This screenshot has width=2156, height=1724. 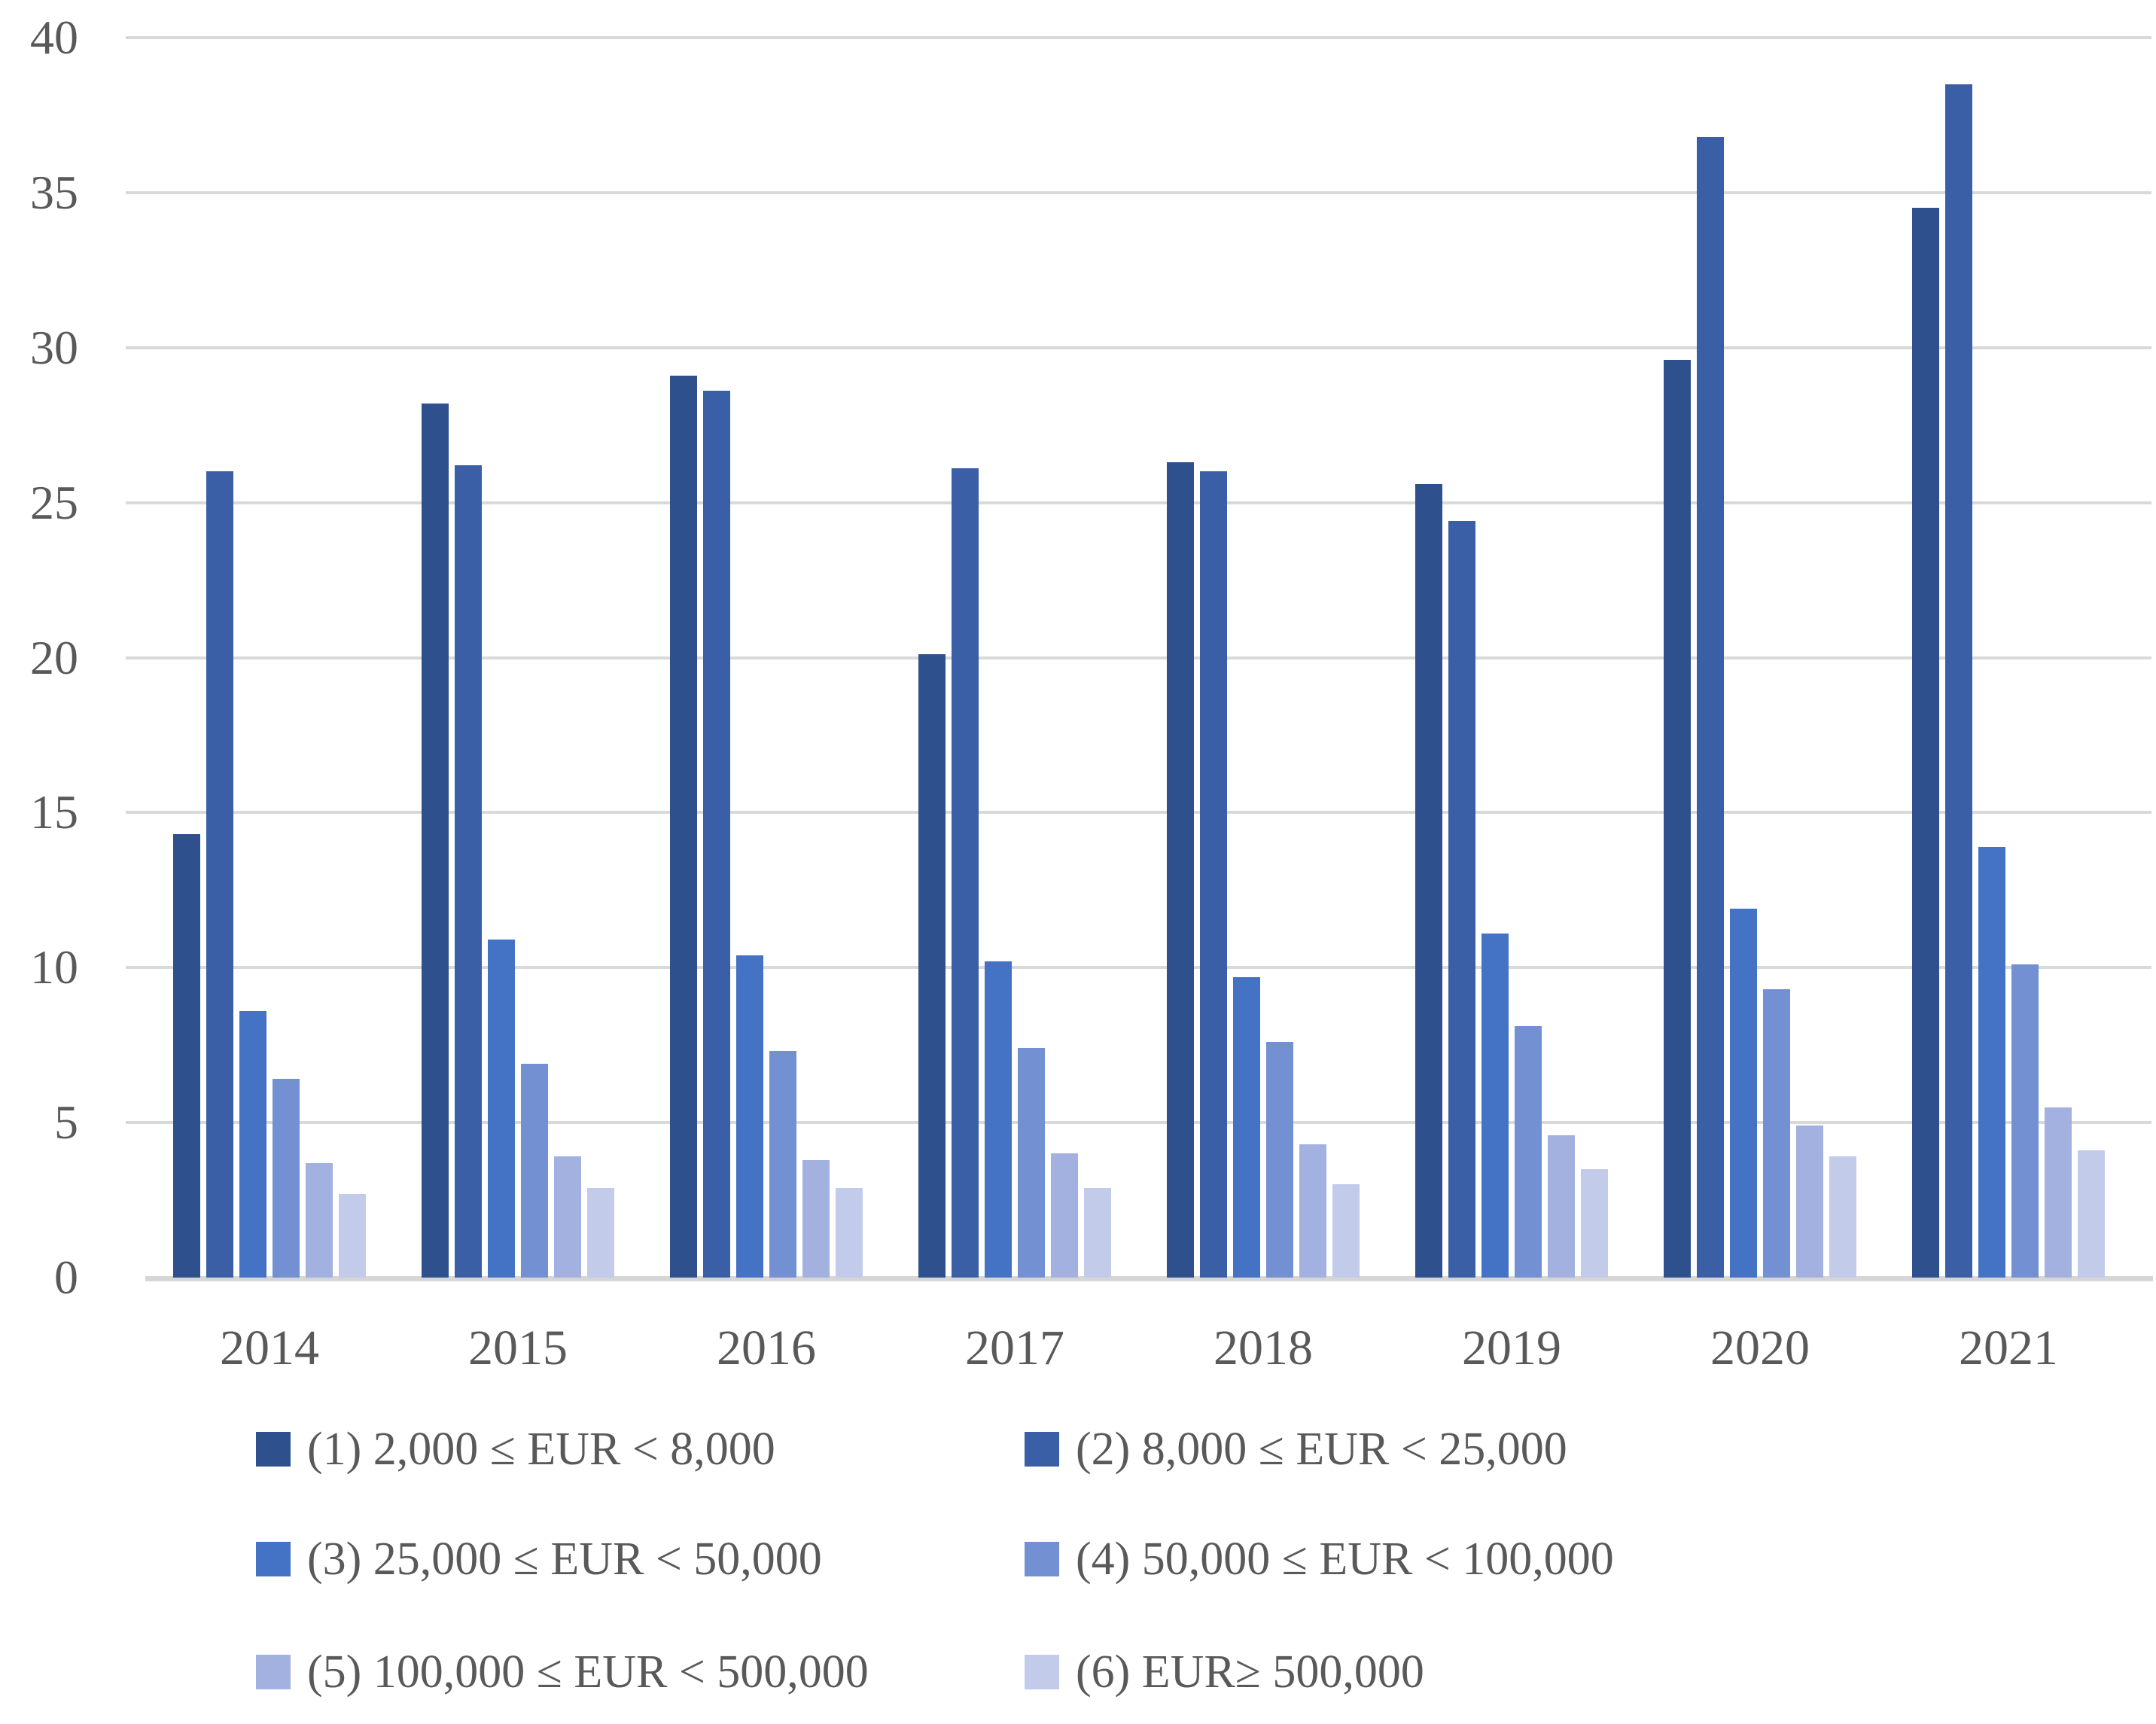 What do you see at coordinates (849, 1233) in the screenshot?
I see `bar-2016-series6` at bounding box center [849, 1233].